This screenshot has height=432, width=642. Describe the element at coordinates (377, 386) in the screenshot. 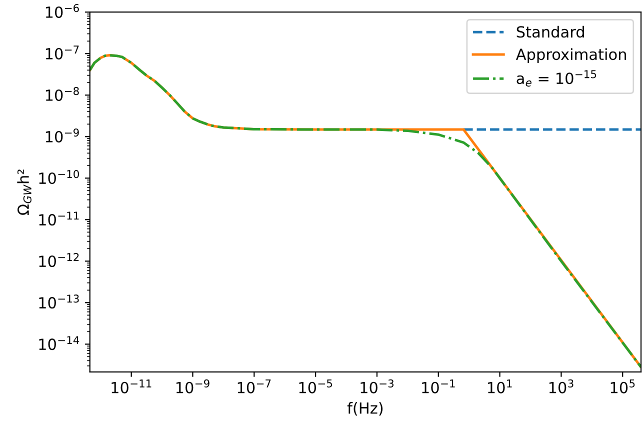

I see `x-tick-label: 10$^{−3}$` at that location.